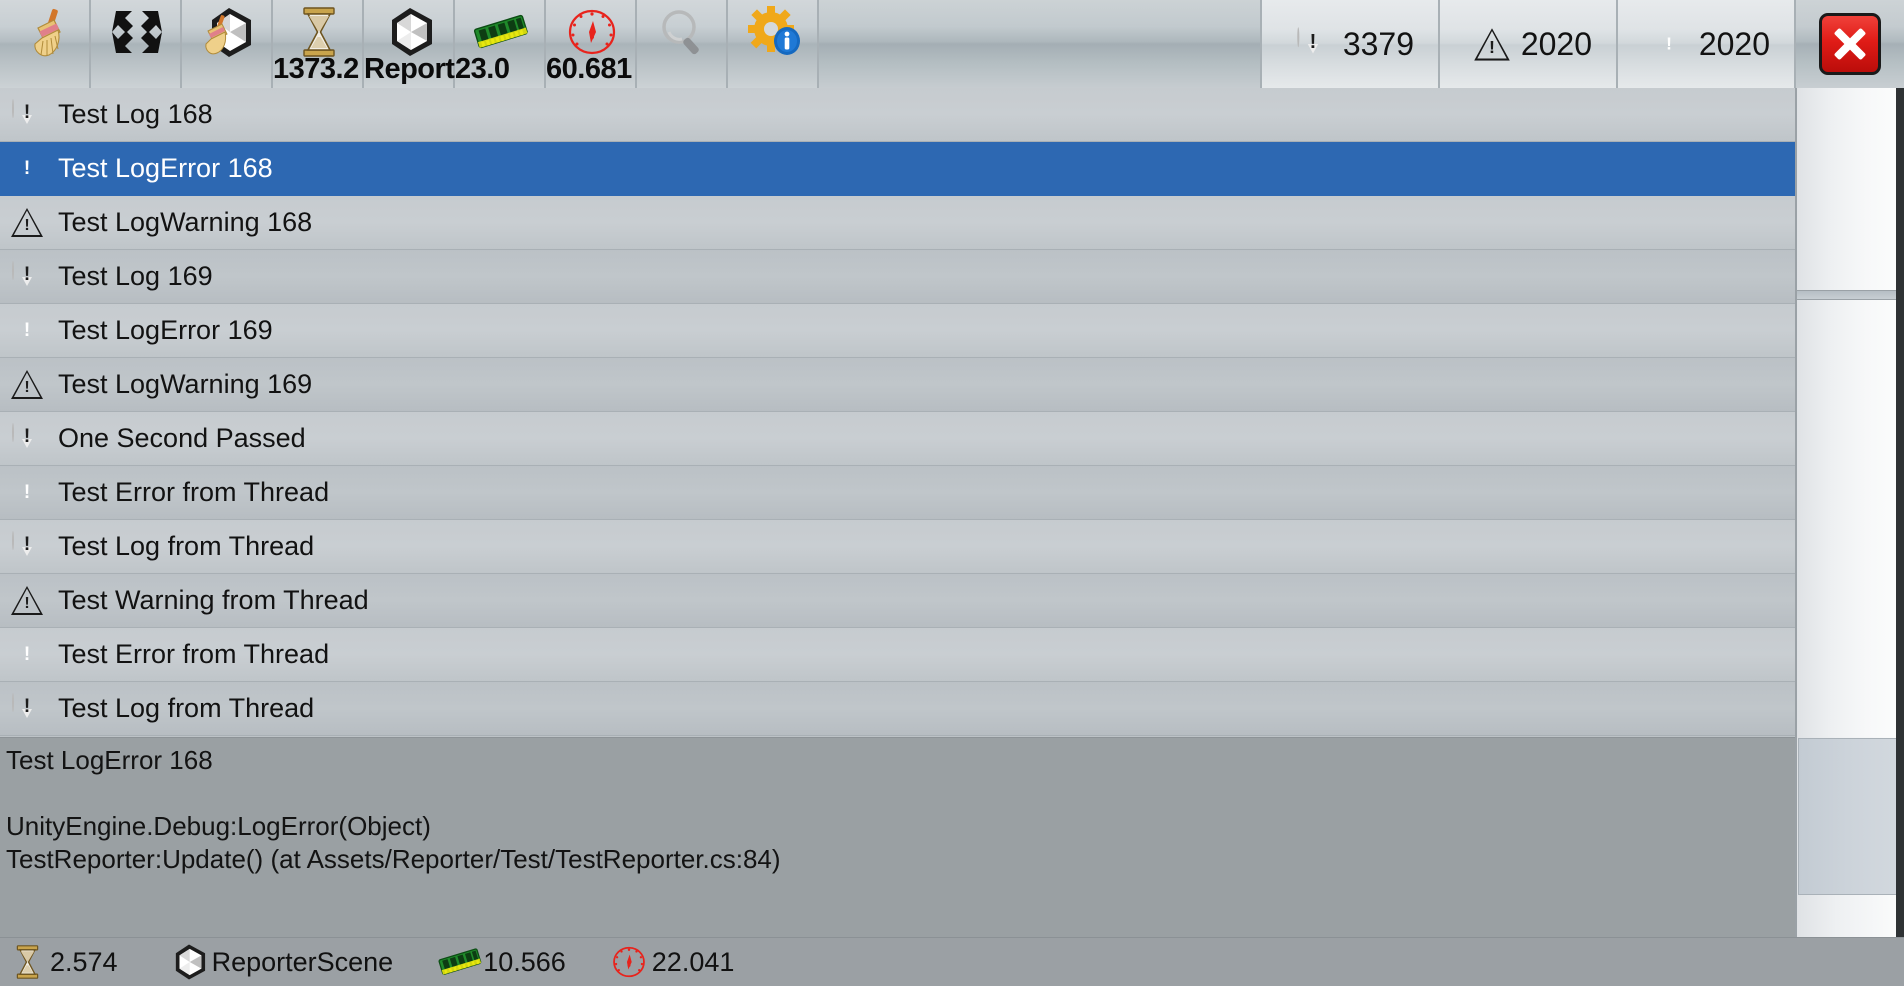  I want to click on log-row: ! Test LogWarning 168, so click(897, 223).